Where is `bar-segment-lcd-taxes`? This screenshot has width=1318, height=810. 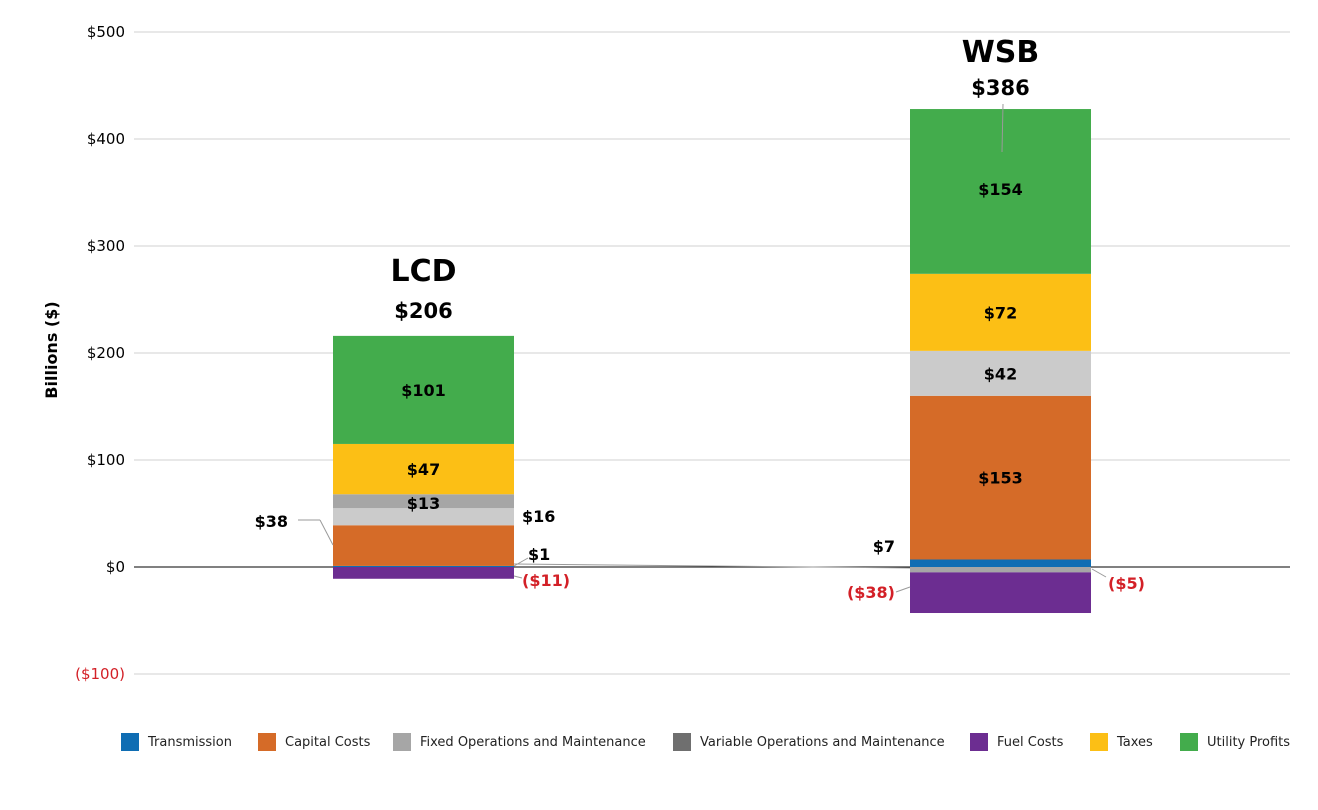 bar-segment-lcd-taxes is located at coordinates (423, 469).